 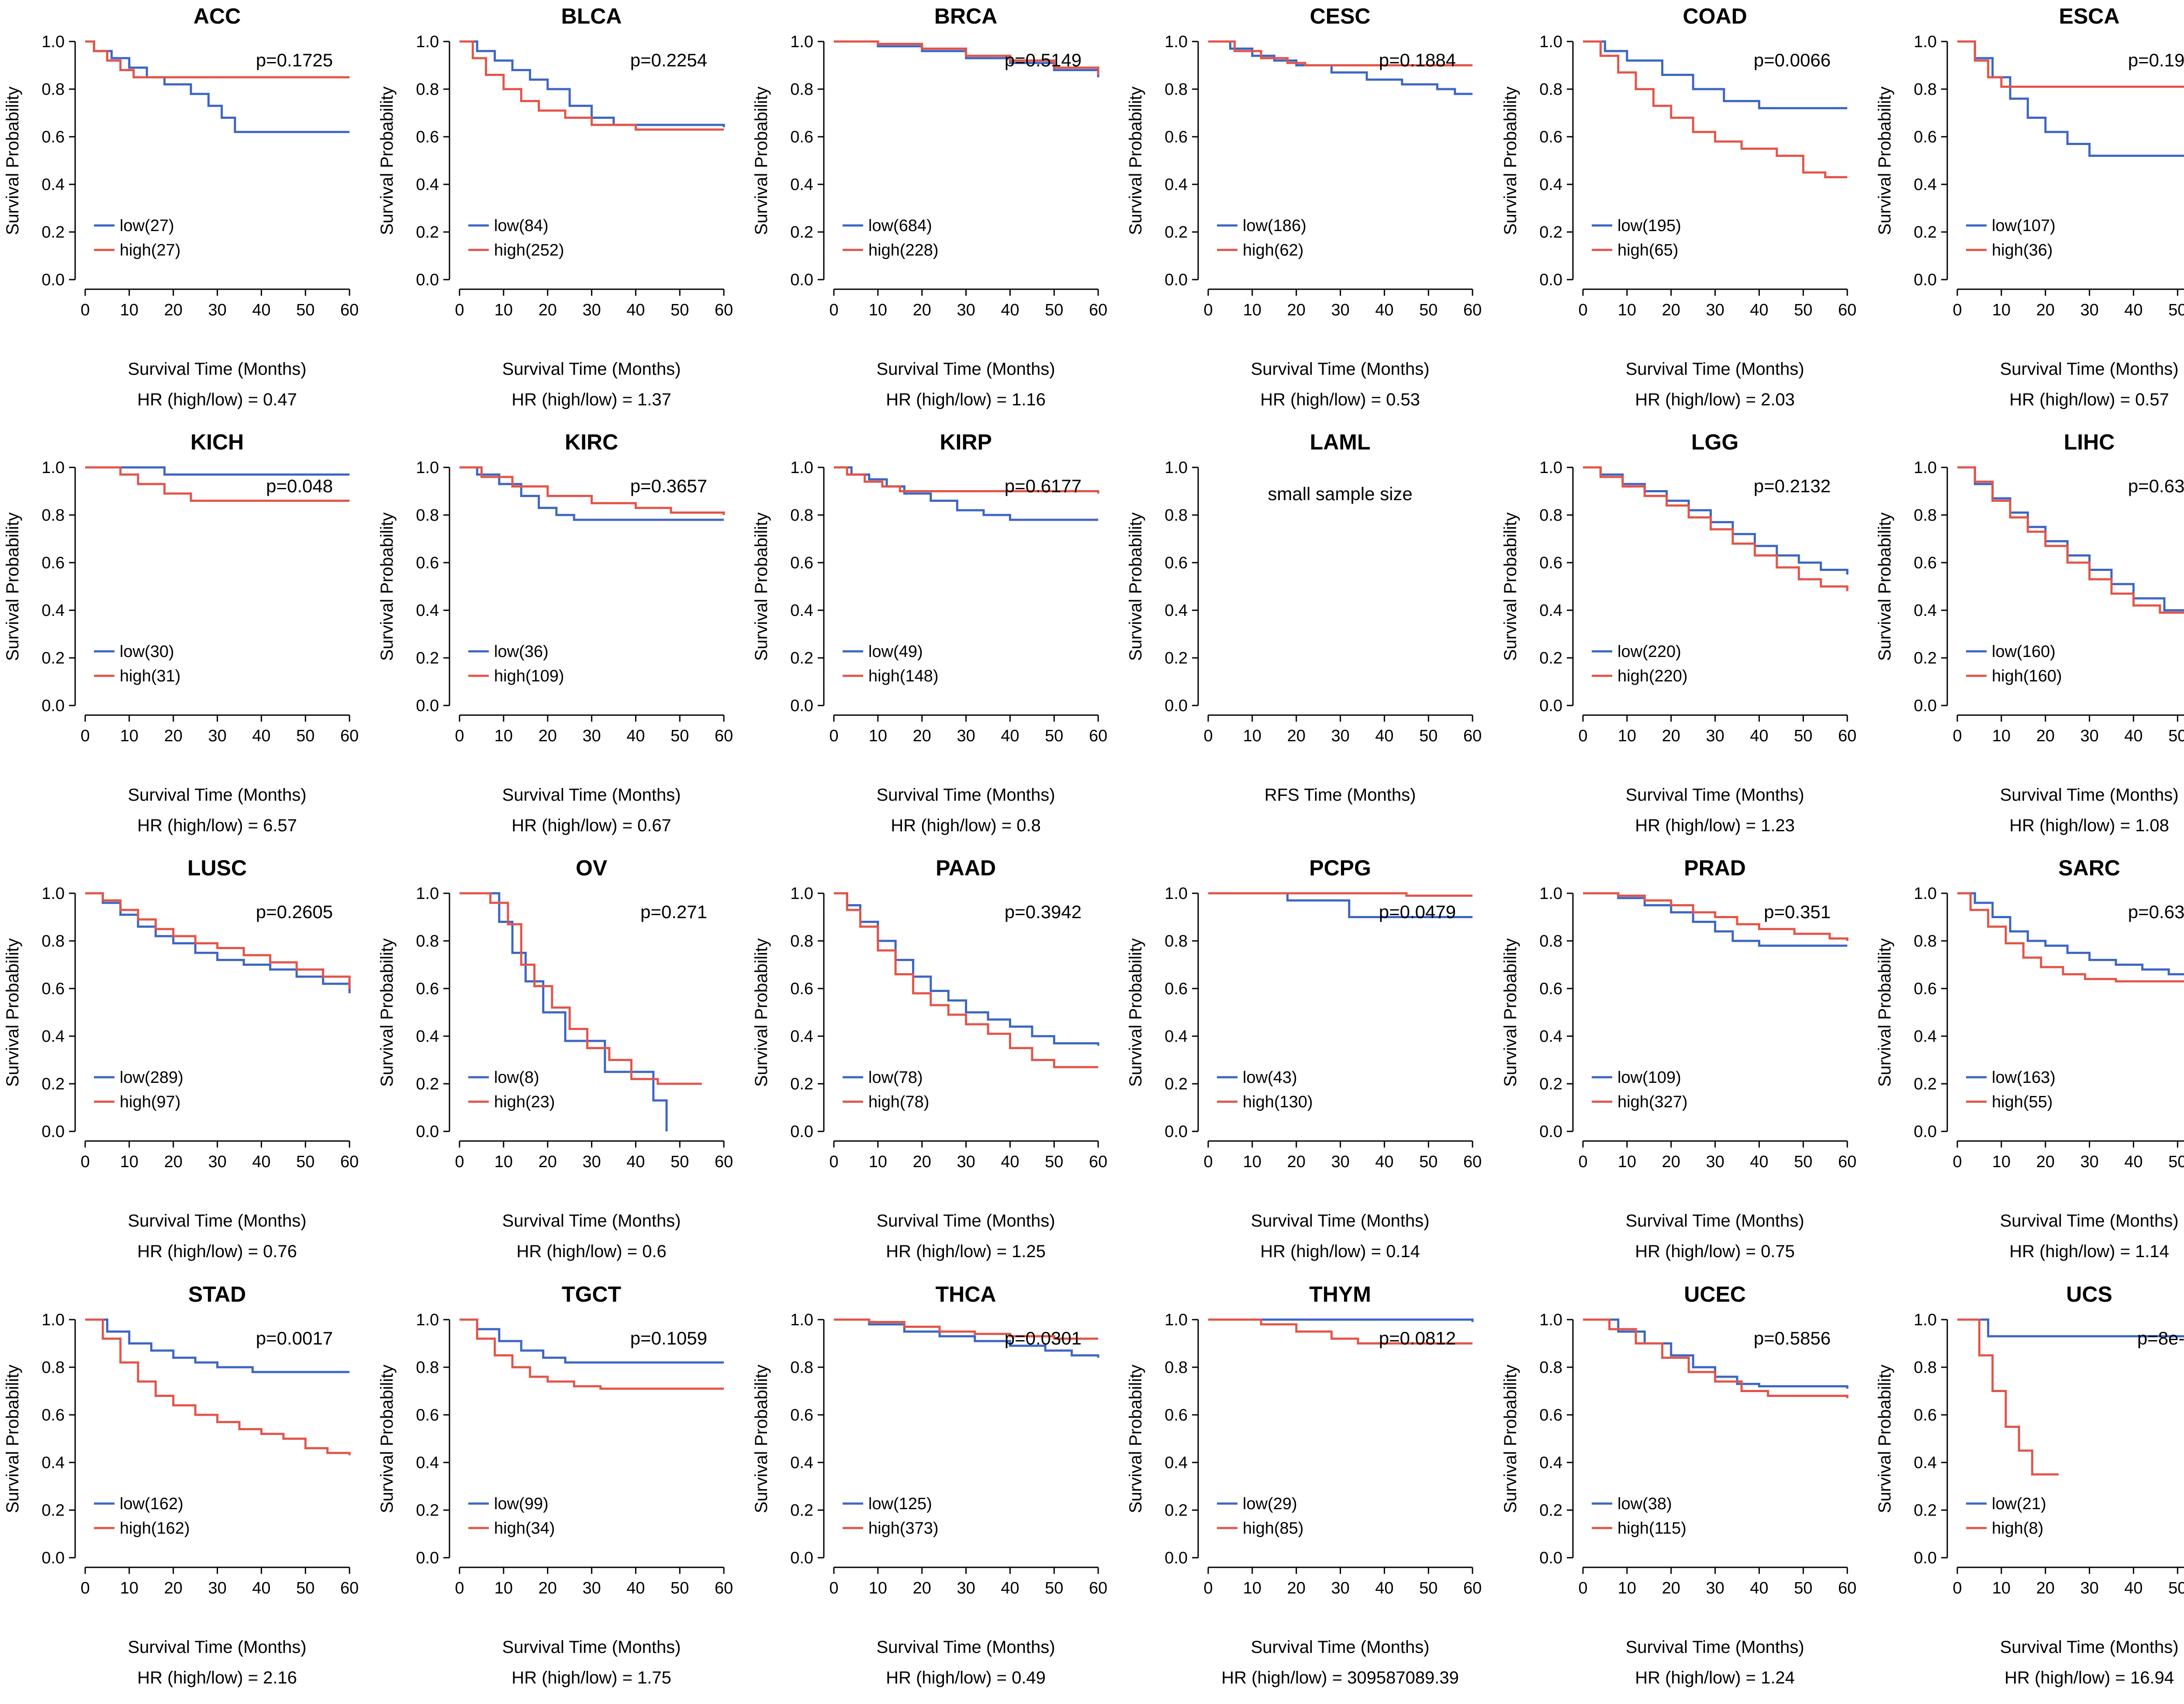 I want to click on legend-low-label: low(684), so click(x=900, y=226).